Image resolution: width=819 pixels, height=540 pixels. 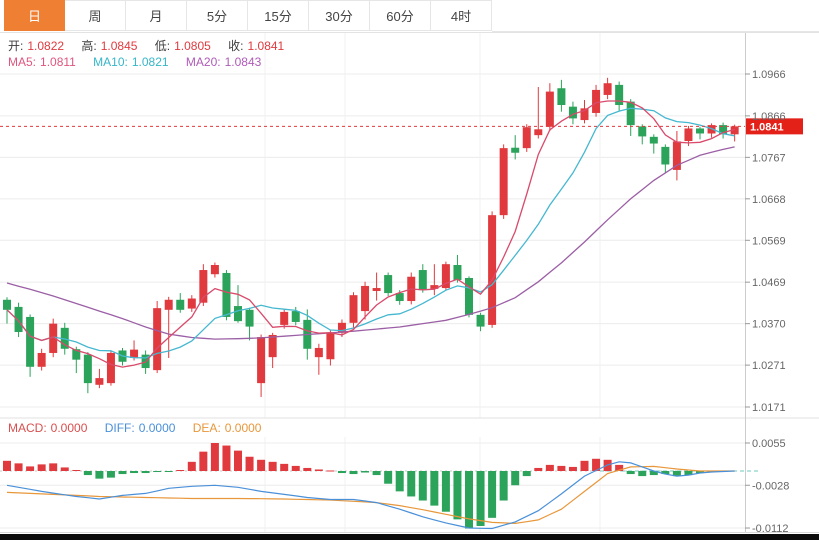 I want to click on macd-label: MACD:, so click(x=27, y=428).